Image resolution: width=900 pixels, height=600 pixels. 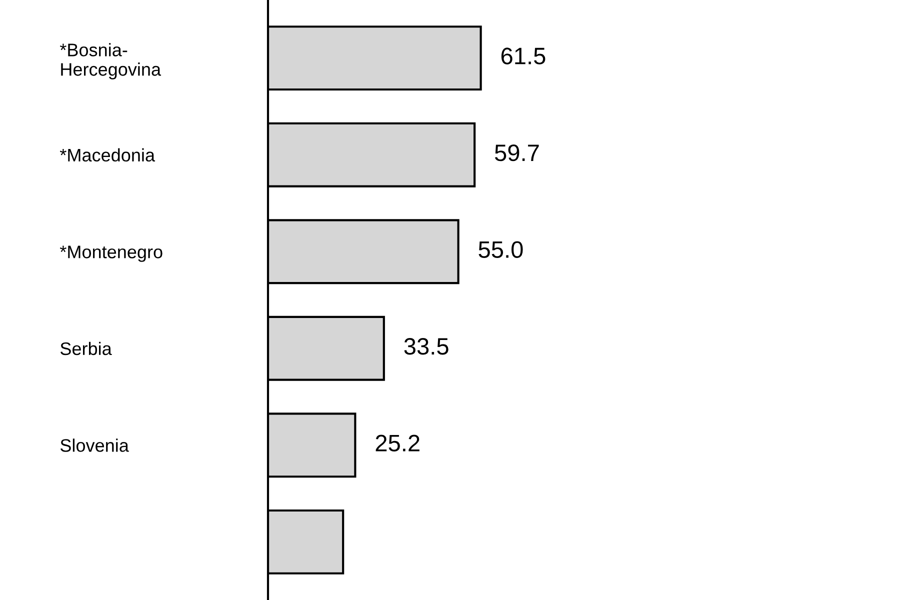 What do you see at coordinates (523, 56) in the screenshot?
I see `data-label: 61.5` at bounding box center [523, 56].